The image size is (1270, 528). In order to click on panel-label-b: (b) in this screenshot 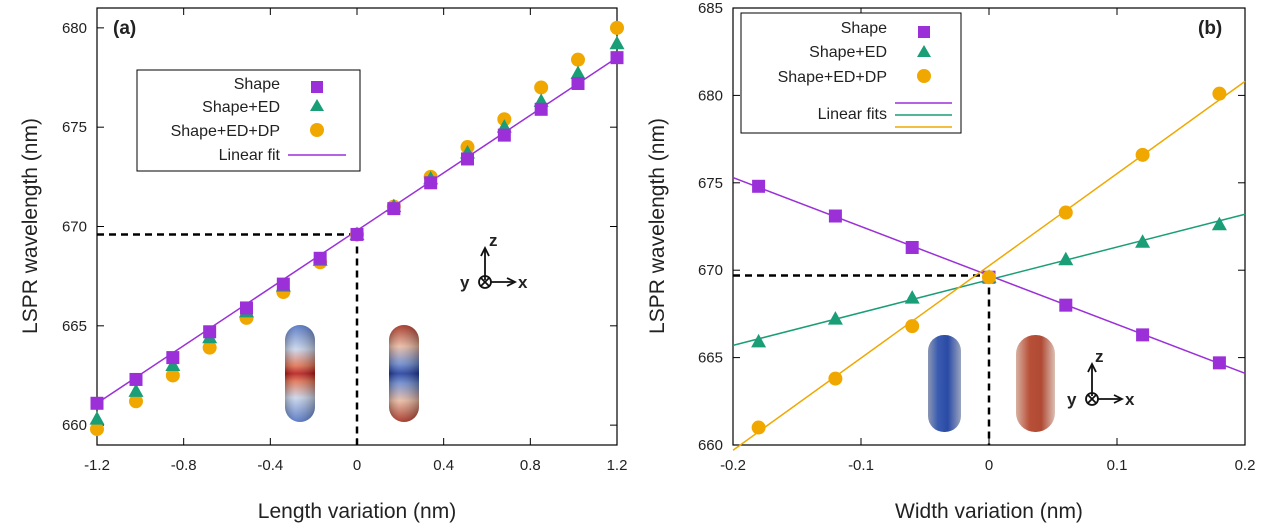, I will do `click(1210, 28)`.